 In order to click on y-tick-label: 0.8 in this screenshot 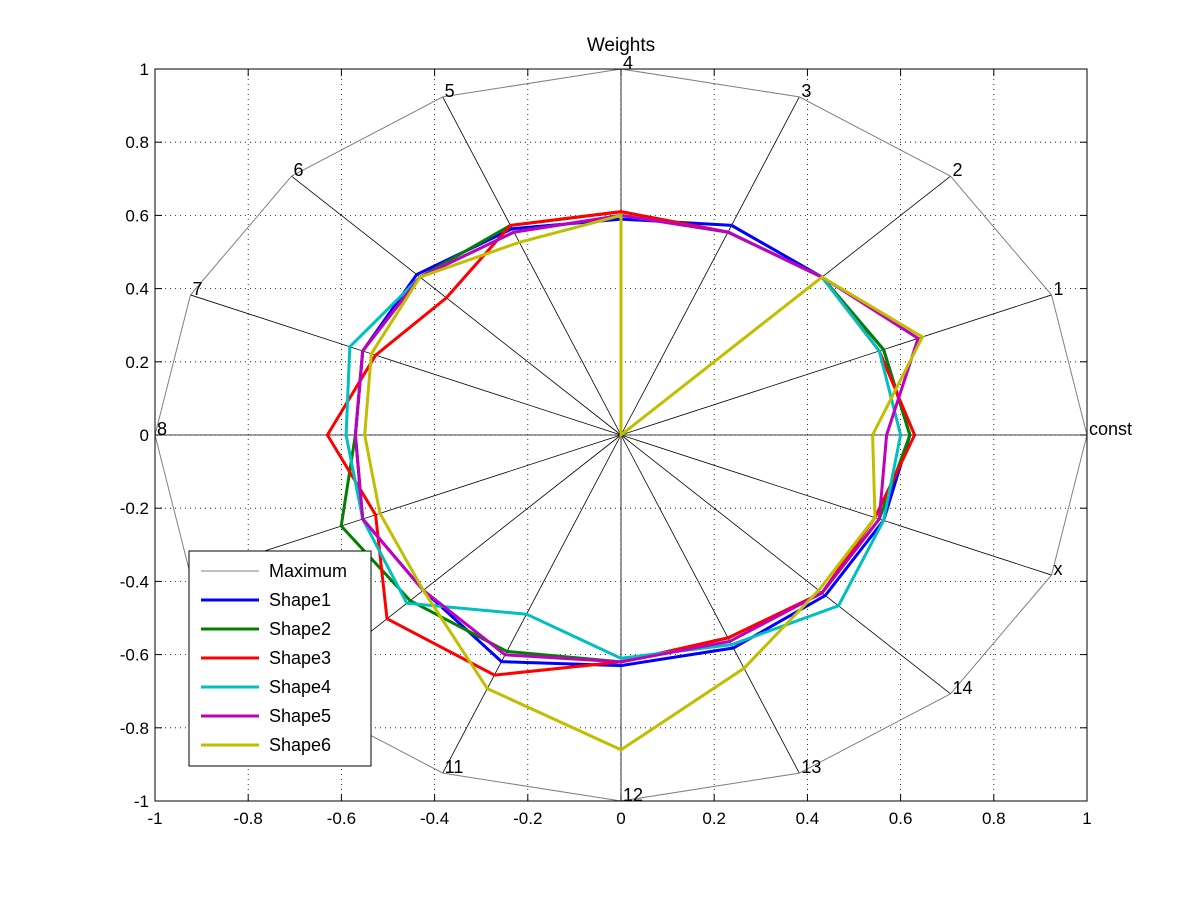, I will do `click(137, 142)`.